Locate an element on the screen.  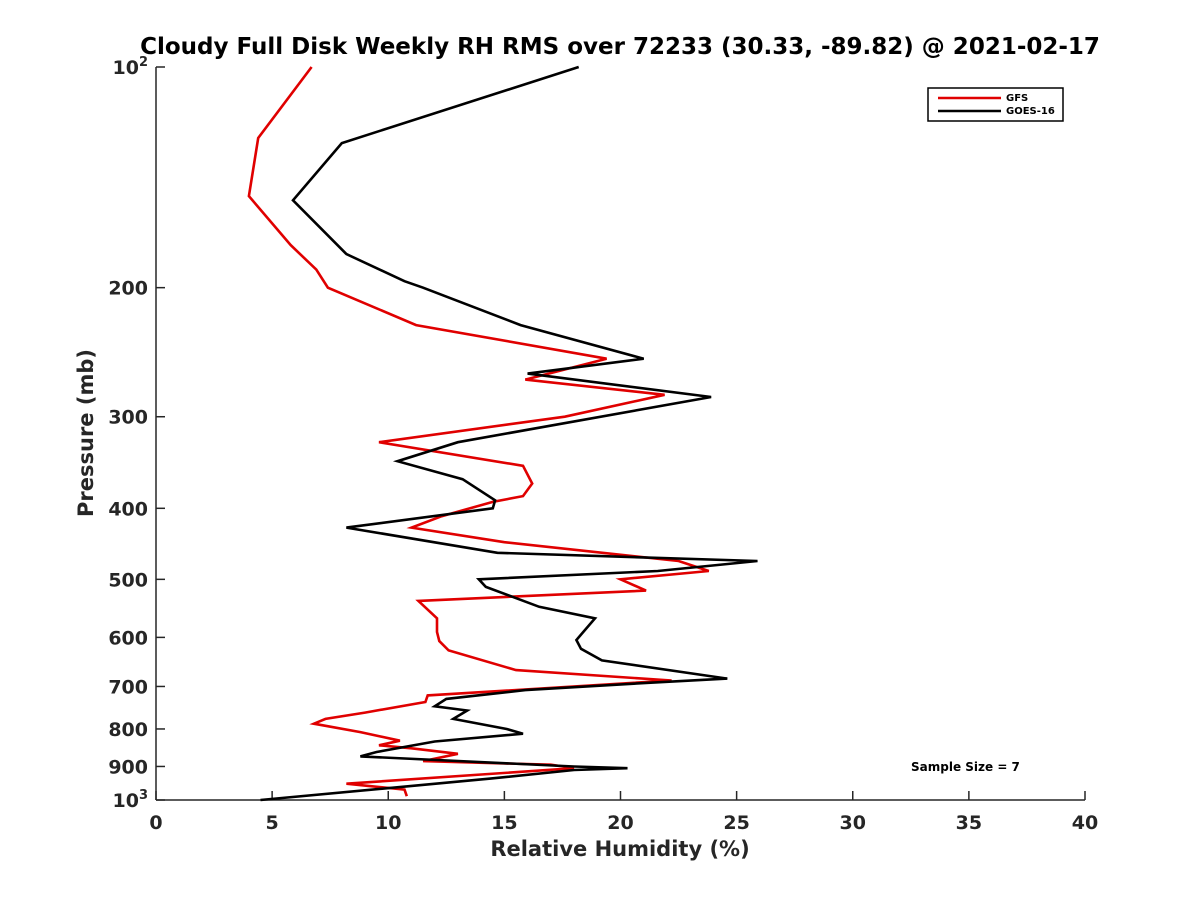
legend-label-goes16: GOES-16 is located at coordinates (1030, 111).